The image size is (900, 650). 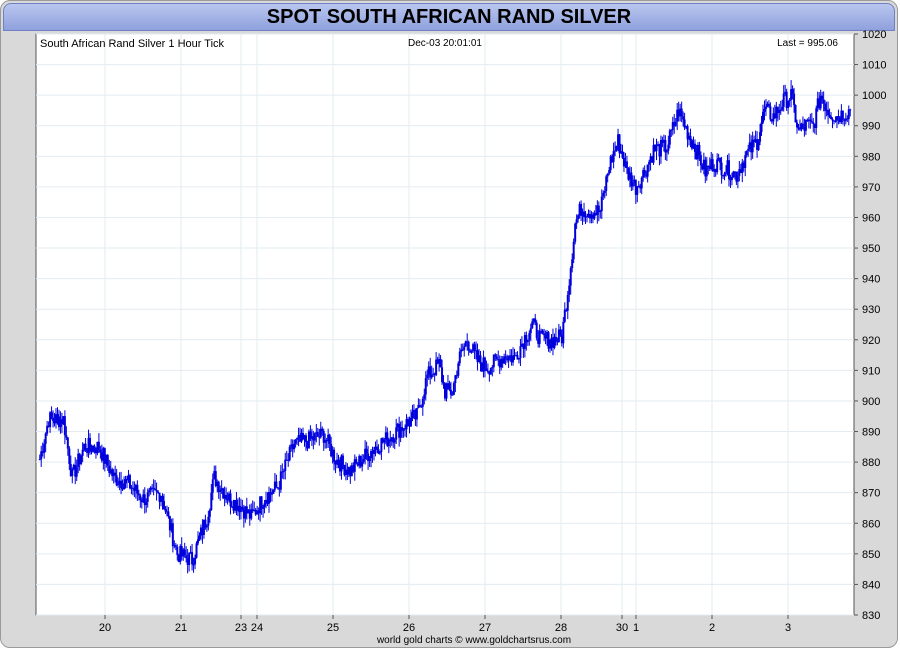 What do you see at coordinates (409, 628) in the screenshot?
I see `x-tick-label: 26` at bounding box center [409, 628].